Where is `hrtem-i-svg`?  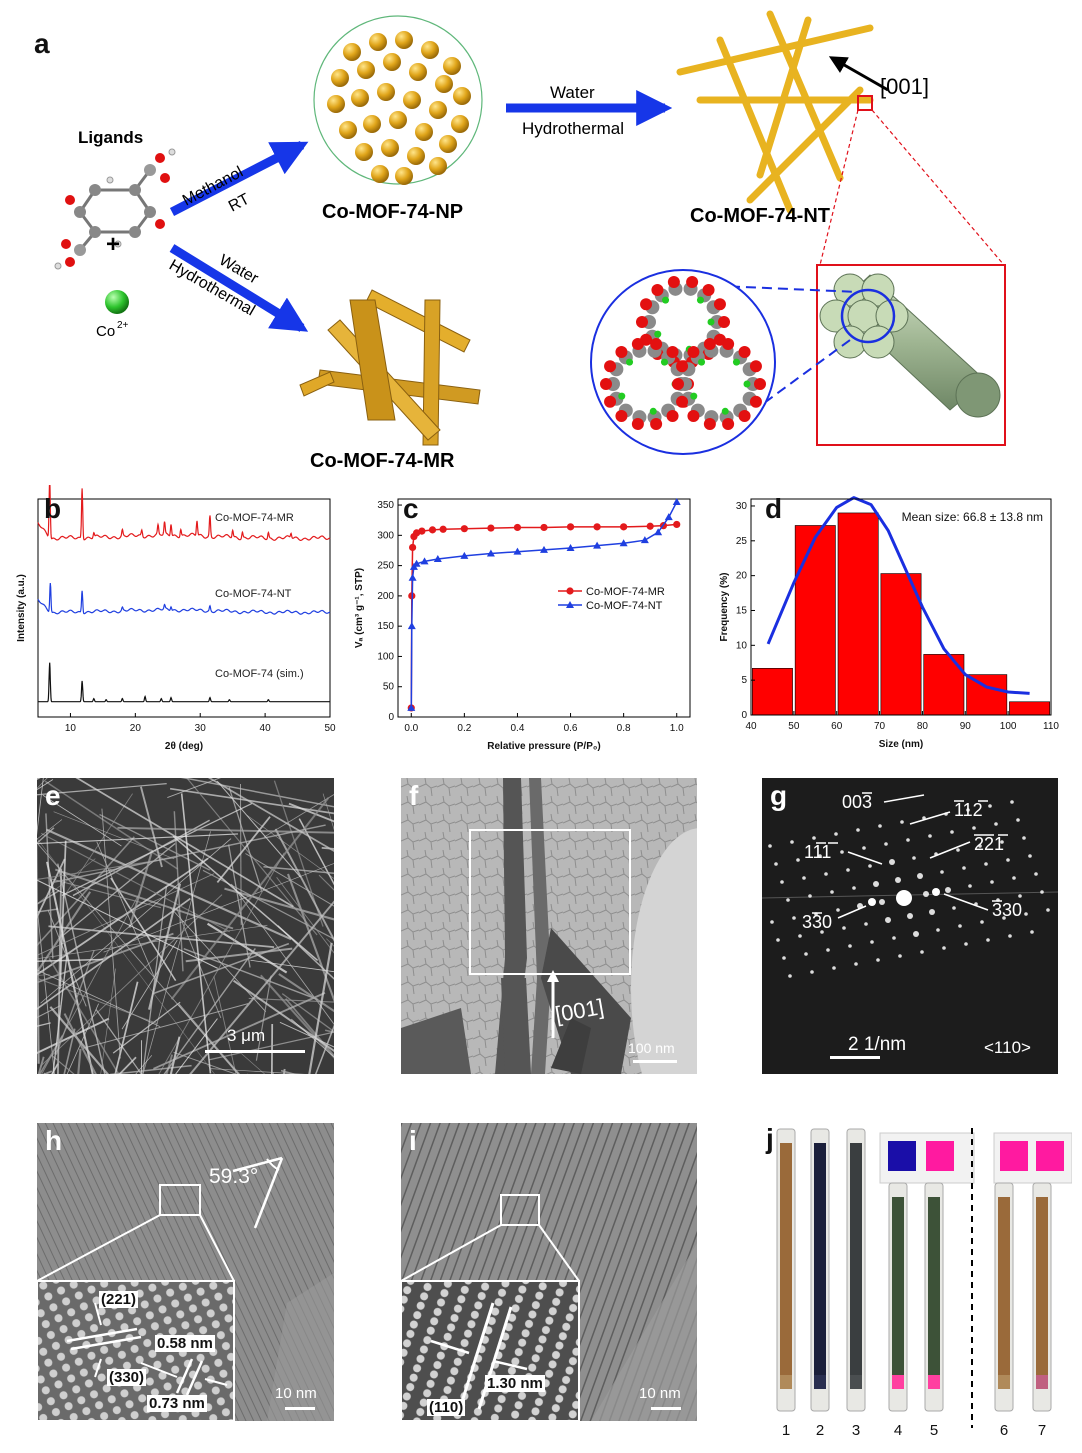
hrtem-i-svg is located at coordinates (549, 1272).